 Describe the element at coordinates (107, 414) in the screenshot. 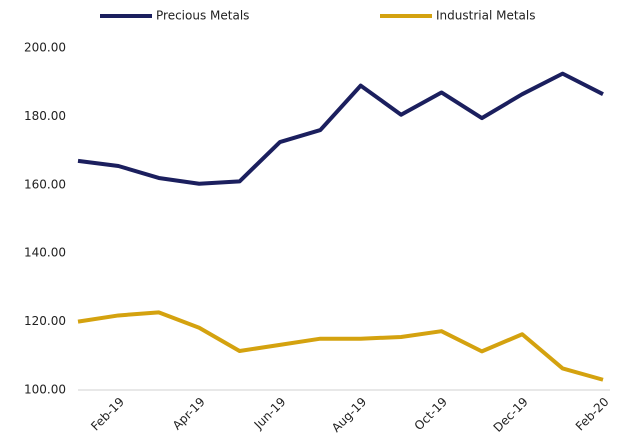

I see `x-tick-label: Feb-19` at that location.